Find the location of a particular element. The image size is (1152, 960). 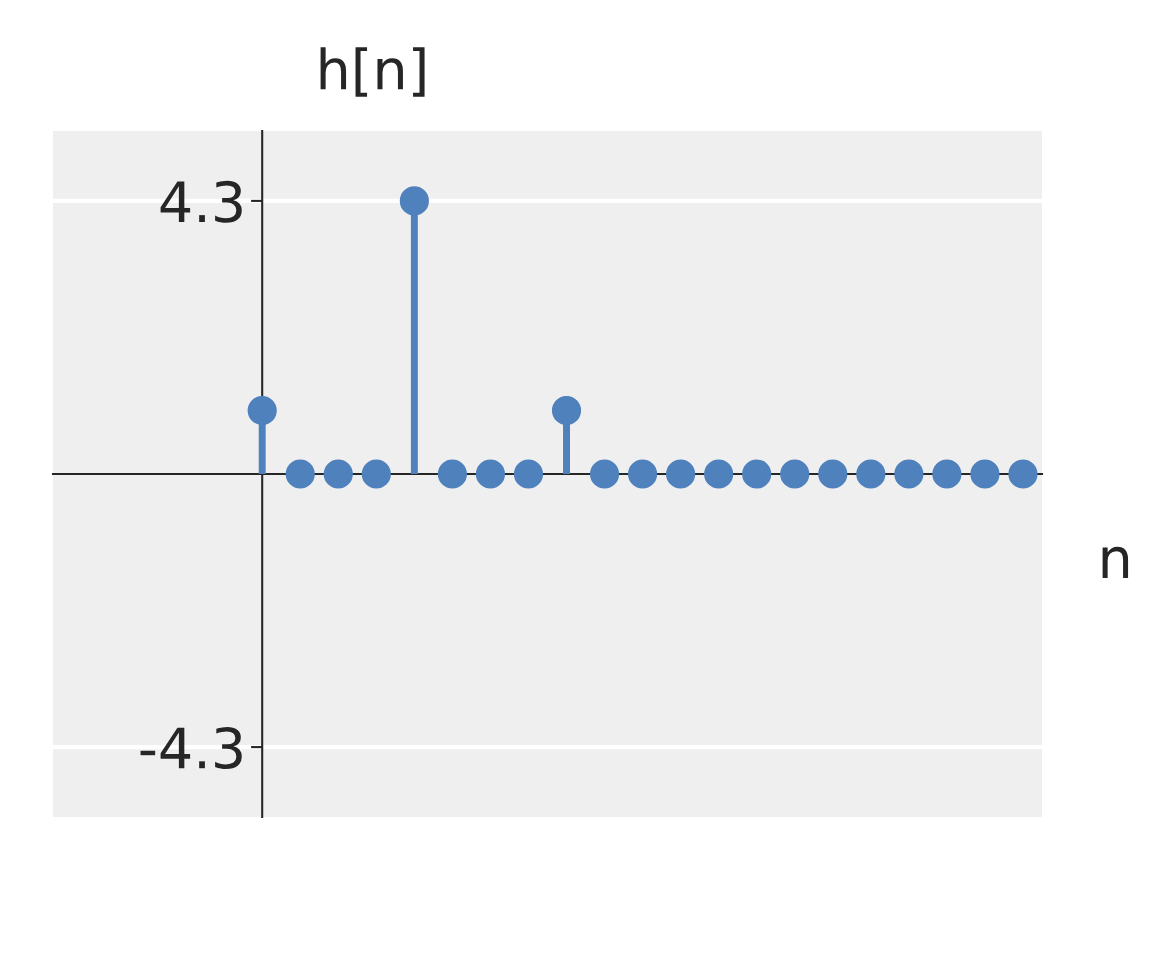

x-axis-title: n is located at coordinates (1115, 562).